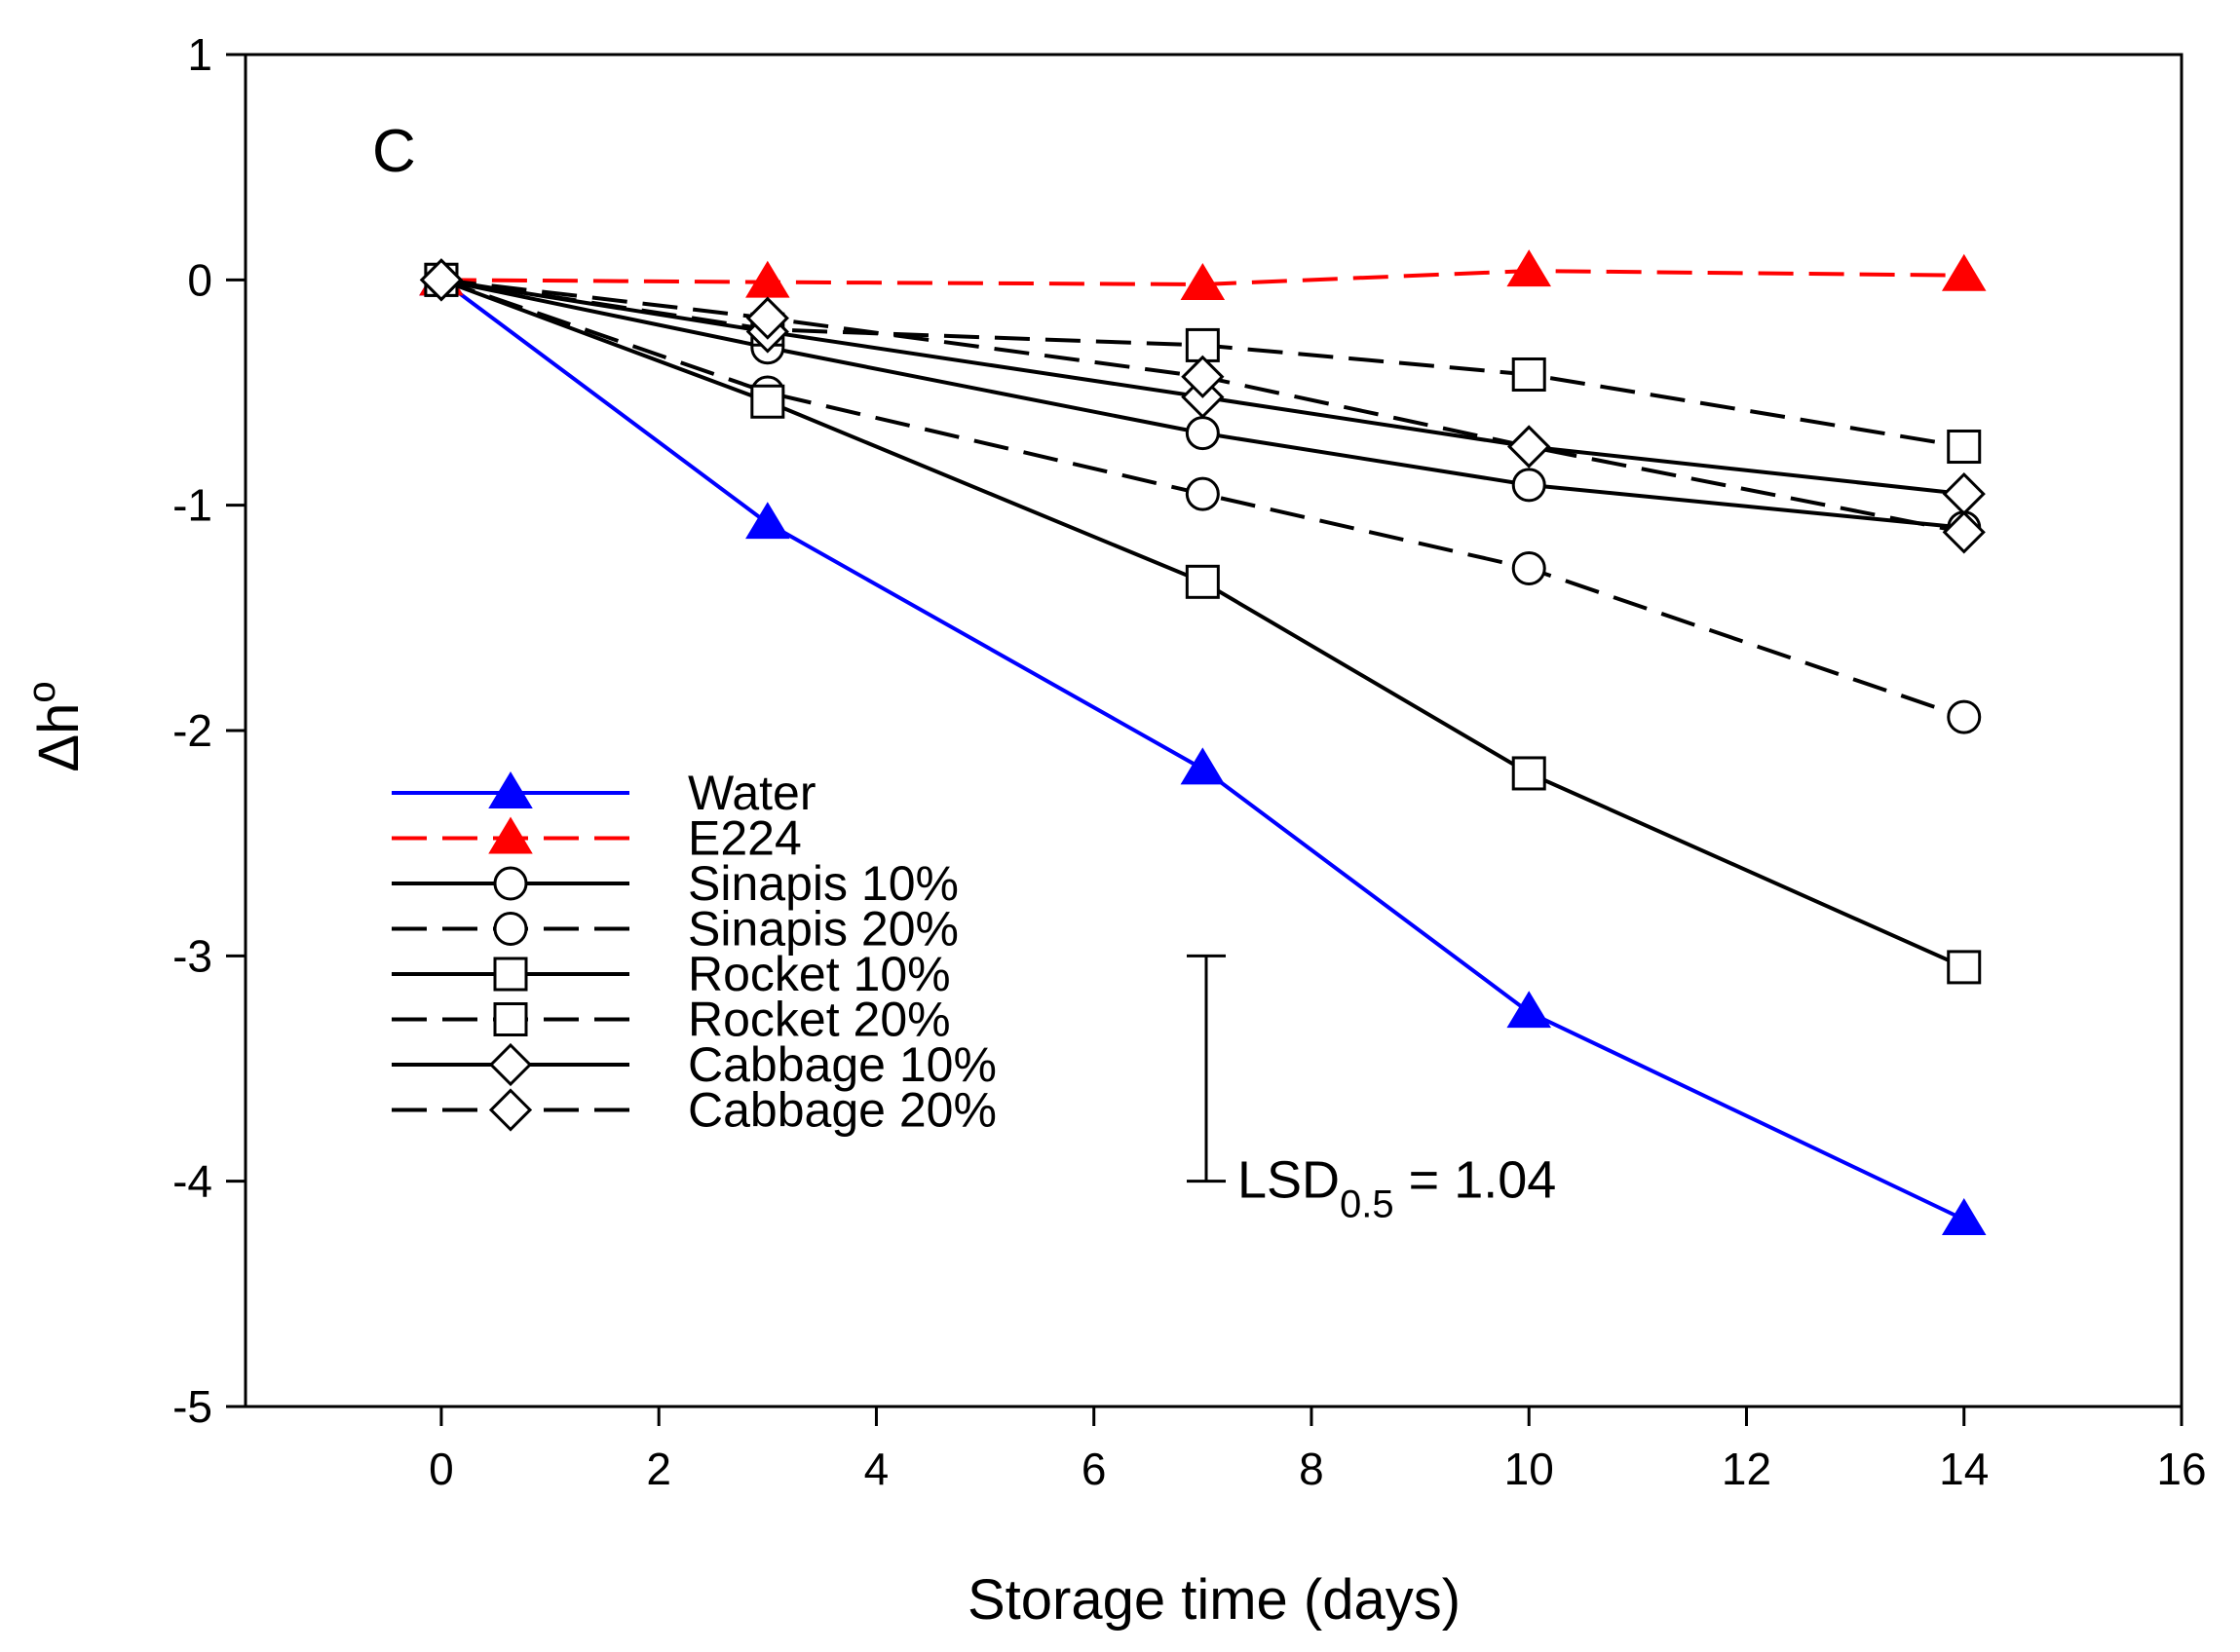 This screenshot has width=2240, height=1652. What do you see at coordinates (192, 1181) in the screenshot?
I see `y-tick-label: -4` at bounding box center [192, 1181].